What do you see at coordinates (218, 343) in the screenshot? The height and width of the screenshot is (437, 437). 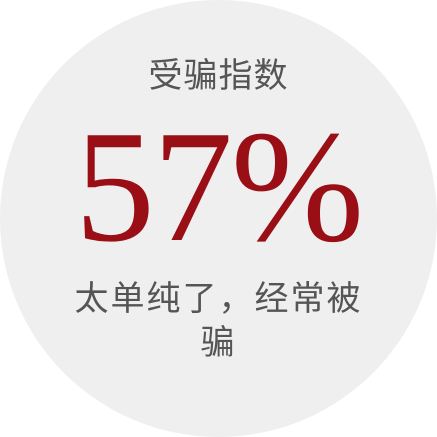 I see `score-description-line-2: 骗` at bounding box center [218, 343].